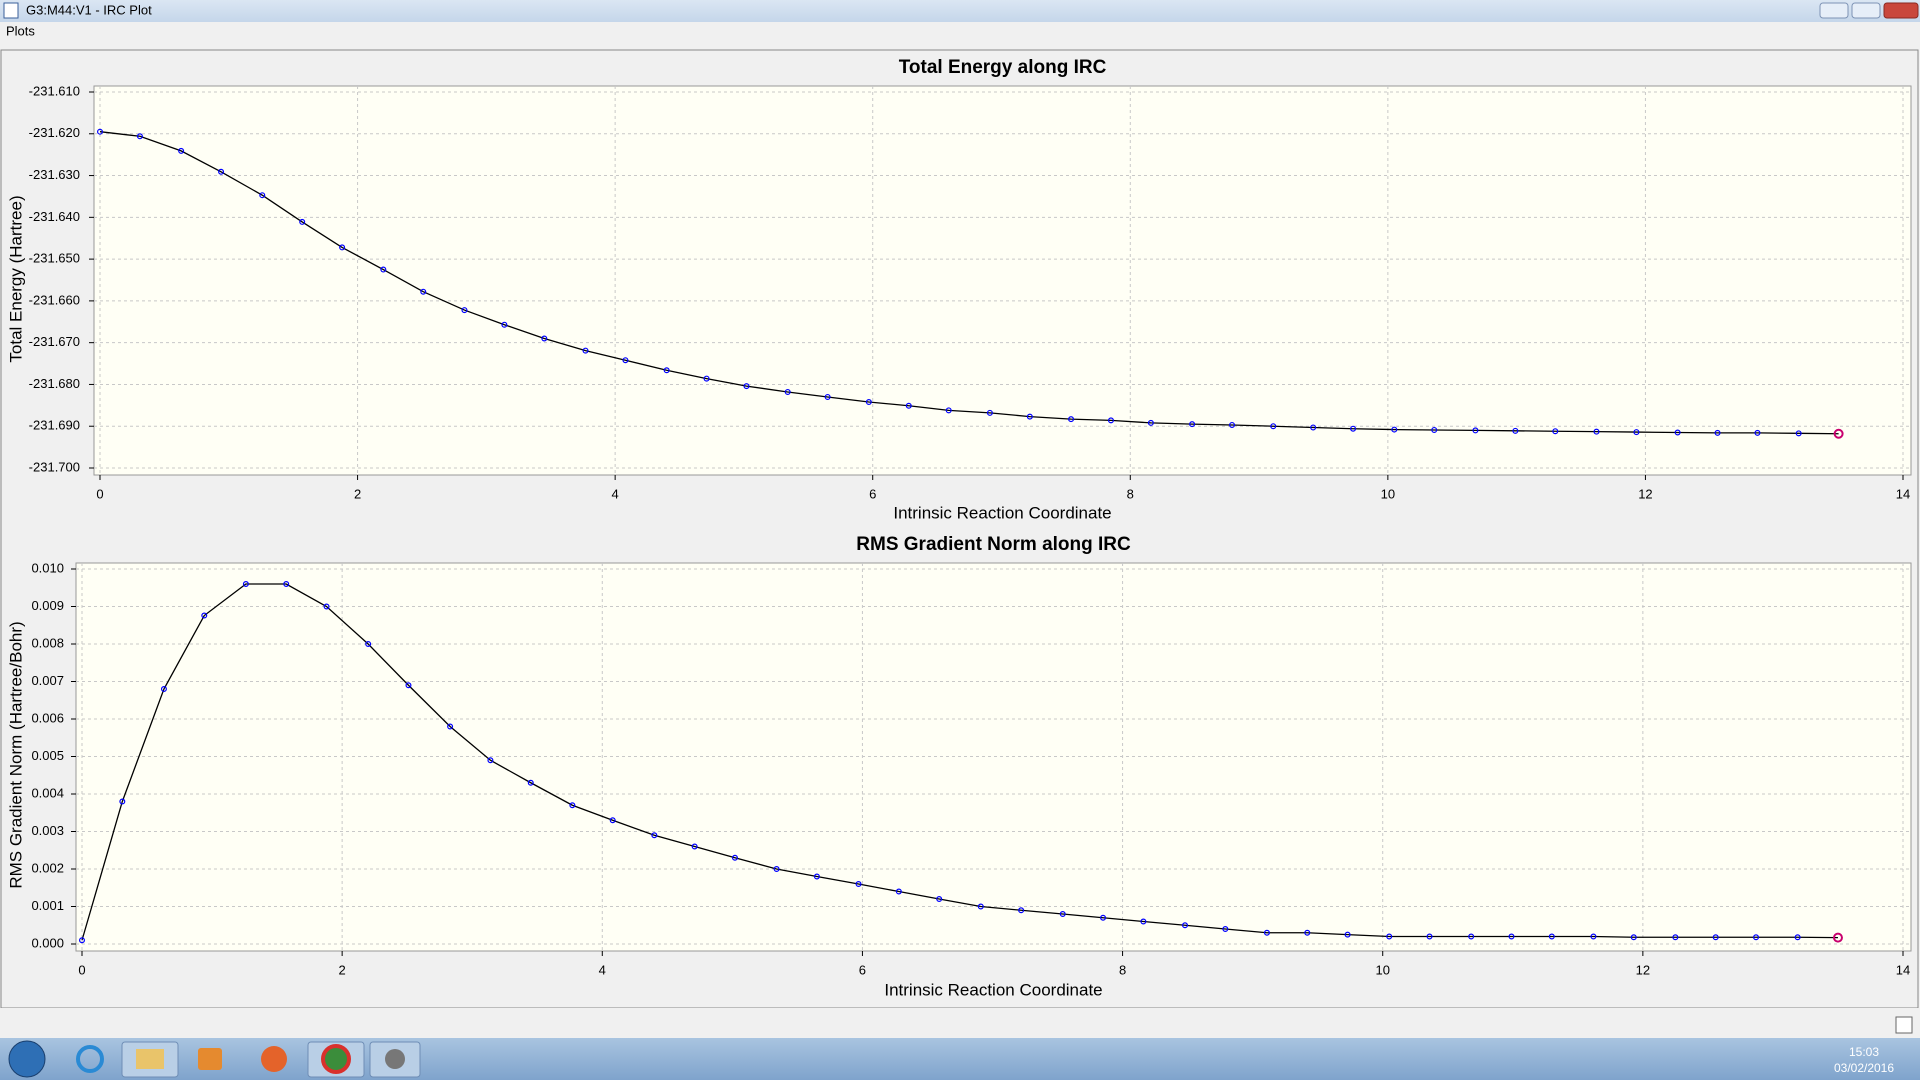 This screenshot has height=1080, width=1920. What do you see at coordinates (960, 35) in the screenshot?
I see `menu-bar` at bounding box center [960, 35].